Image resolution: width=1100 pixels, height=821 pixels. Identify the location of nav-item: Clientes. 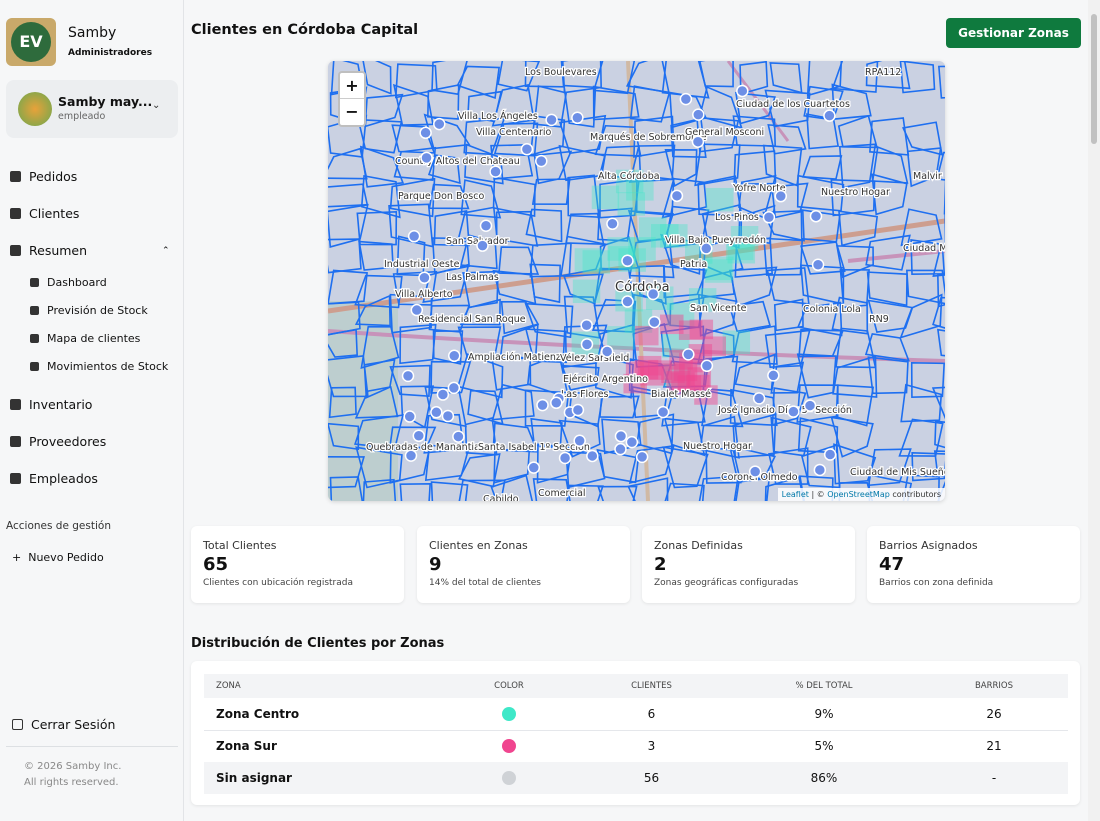
(44, 213).